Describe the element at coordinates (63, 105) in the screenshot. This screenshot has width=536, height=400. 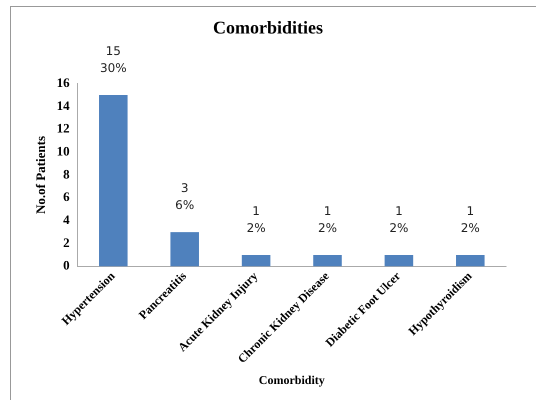
I see `y-tick-label: 14` at that location.